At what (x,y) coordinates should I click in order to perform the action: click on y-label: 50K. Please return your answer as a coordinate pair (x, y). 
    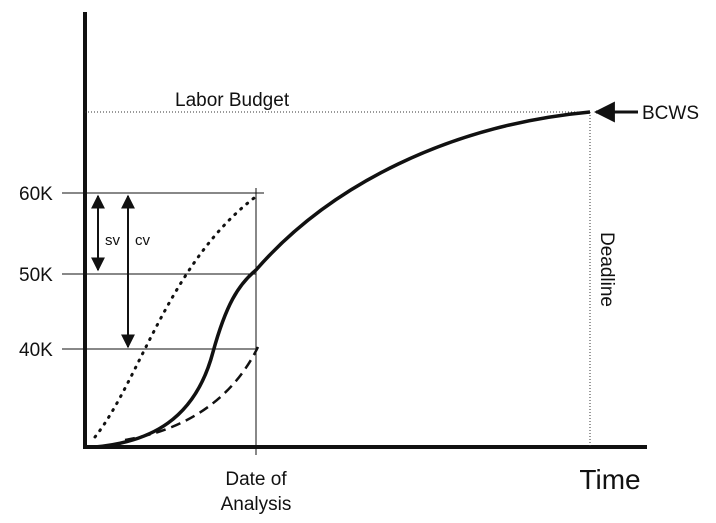
    Looking at the image, I should click on (36, 275).